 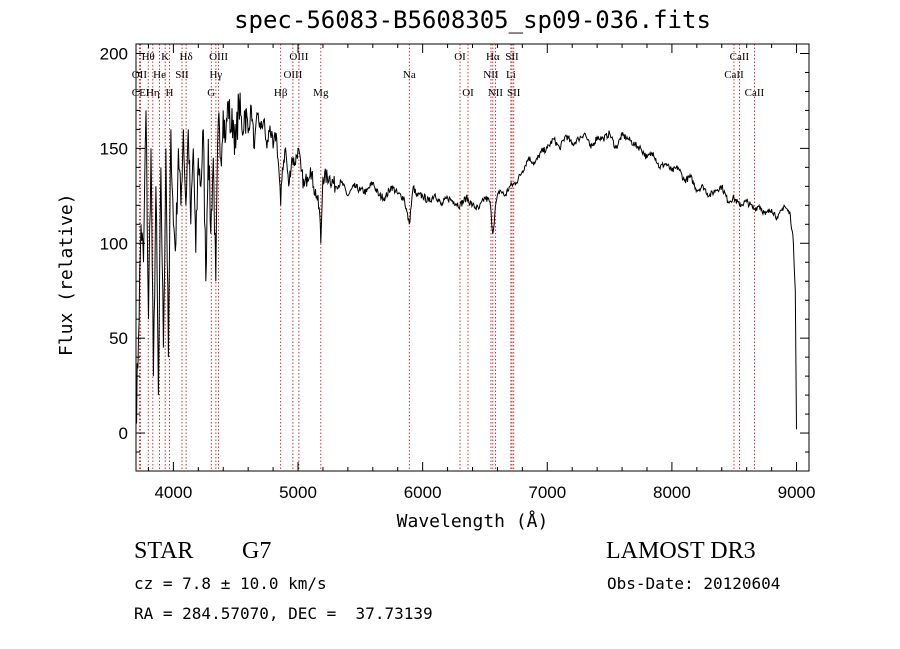 I want to click on x-axis-label: Wavelength (Å), so click(x=472, y=521).